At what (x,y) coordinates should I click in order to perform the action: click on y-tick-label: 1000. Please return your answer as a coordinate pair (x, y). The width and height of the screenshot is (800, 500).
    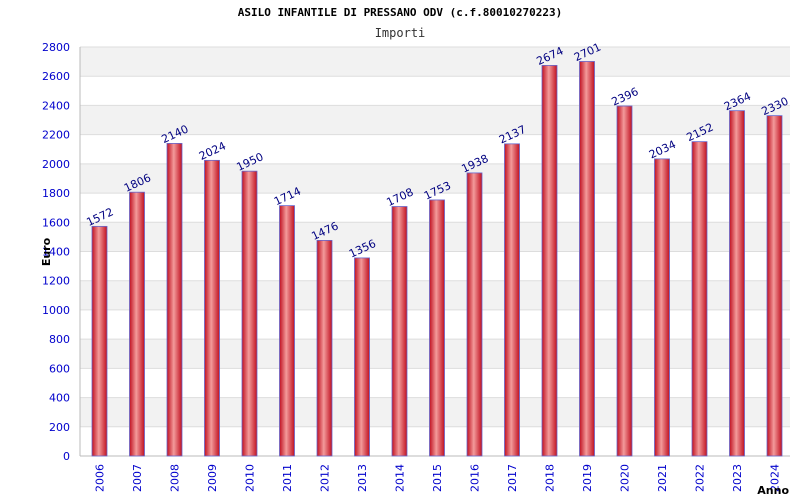
    Looking at the image, I should click on (56, 310).